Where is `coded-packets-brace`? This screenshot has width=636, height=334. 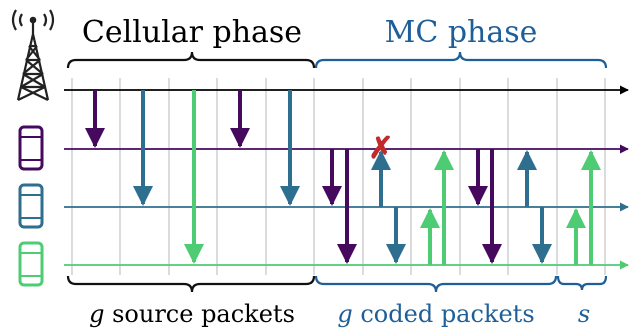
coded-packets-brace is located at coordinates (436, 284).